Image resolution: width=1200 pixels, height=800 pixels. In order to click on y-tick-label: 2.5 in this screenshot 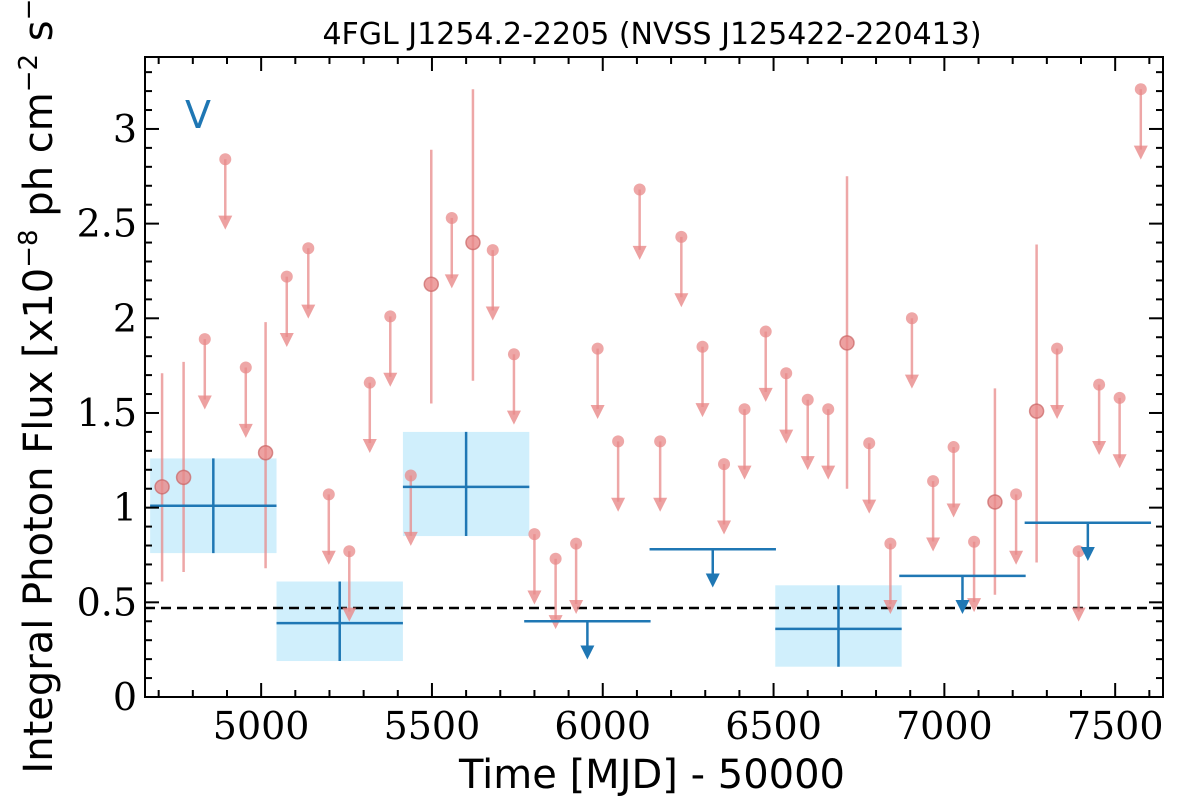, I will do `click(107, 224)`.